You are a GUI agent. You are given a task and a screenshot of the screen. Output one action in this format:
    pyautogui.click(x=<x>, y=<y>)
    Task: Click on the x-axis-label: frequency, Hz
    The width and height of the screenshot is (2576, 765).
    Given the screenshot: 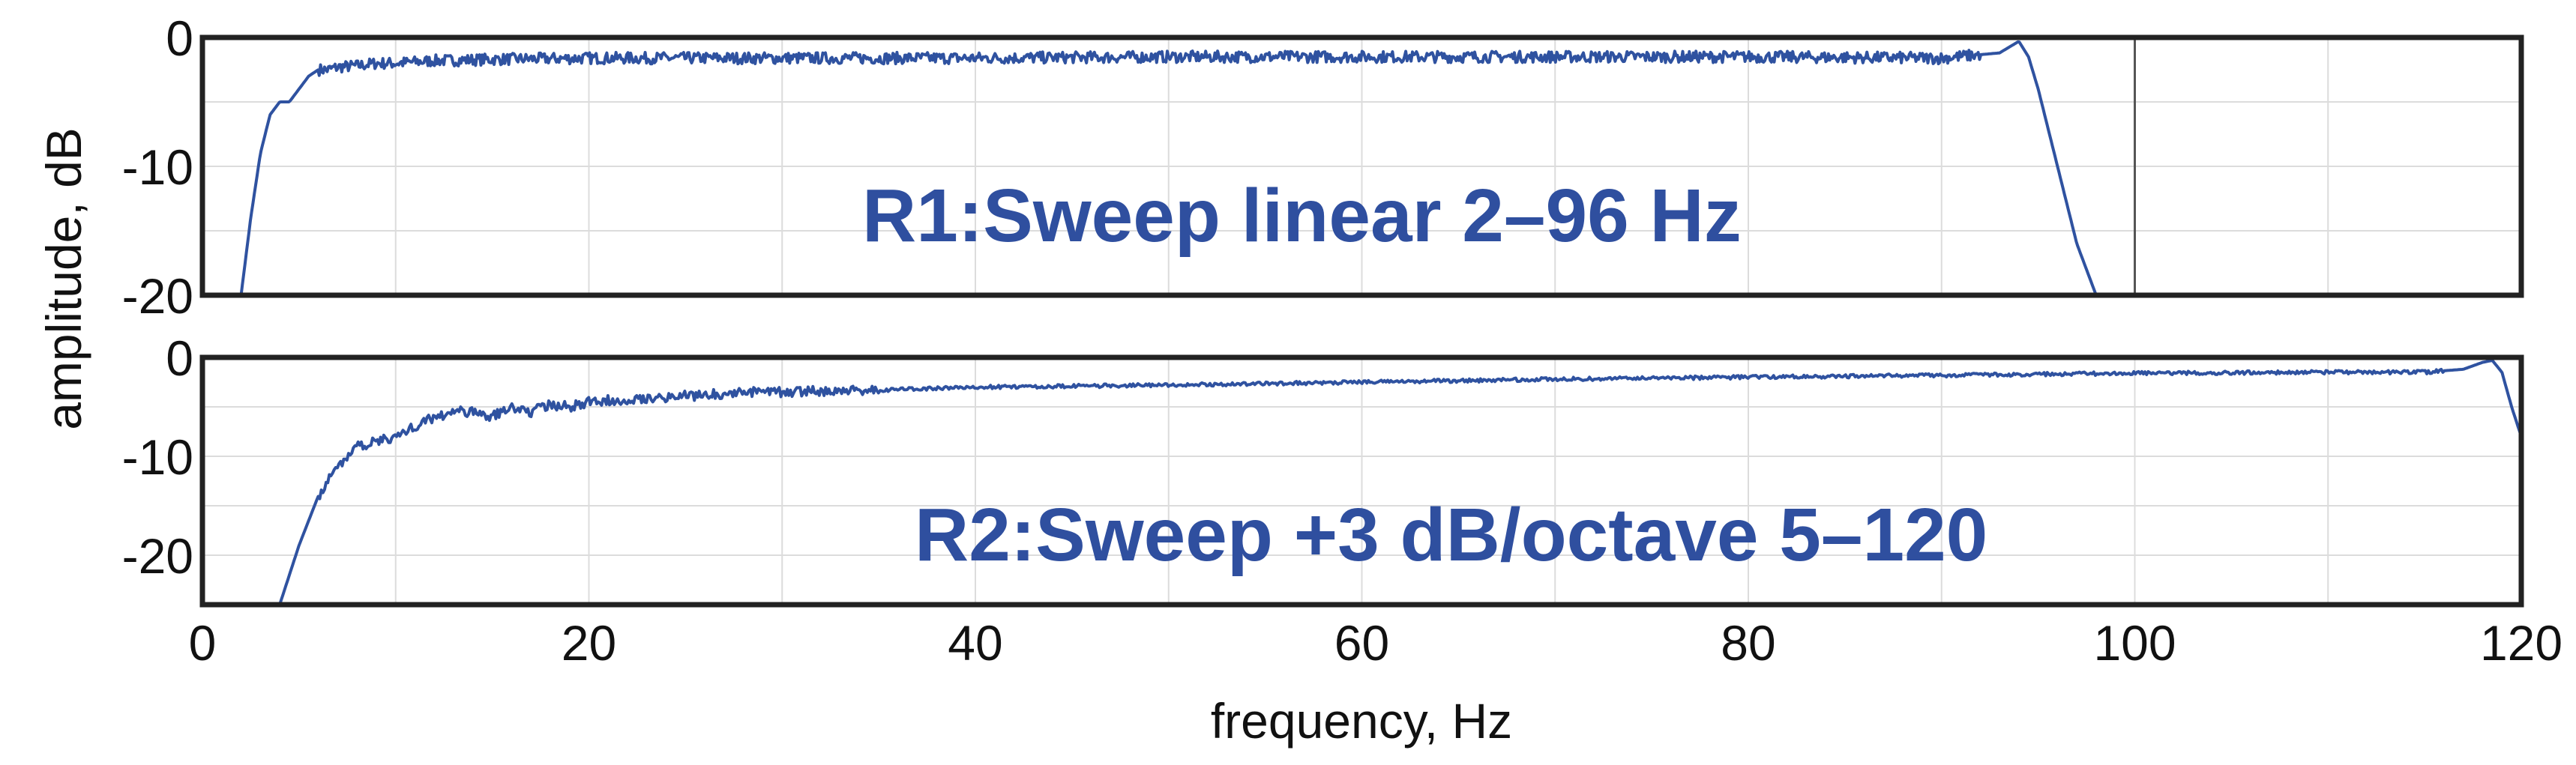 What is the action you would take?
    pyautogui.click(x=1361, y=721)
    